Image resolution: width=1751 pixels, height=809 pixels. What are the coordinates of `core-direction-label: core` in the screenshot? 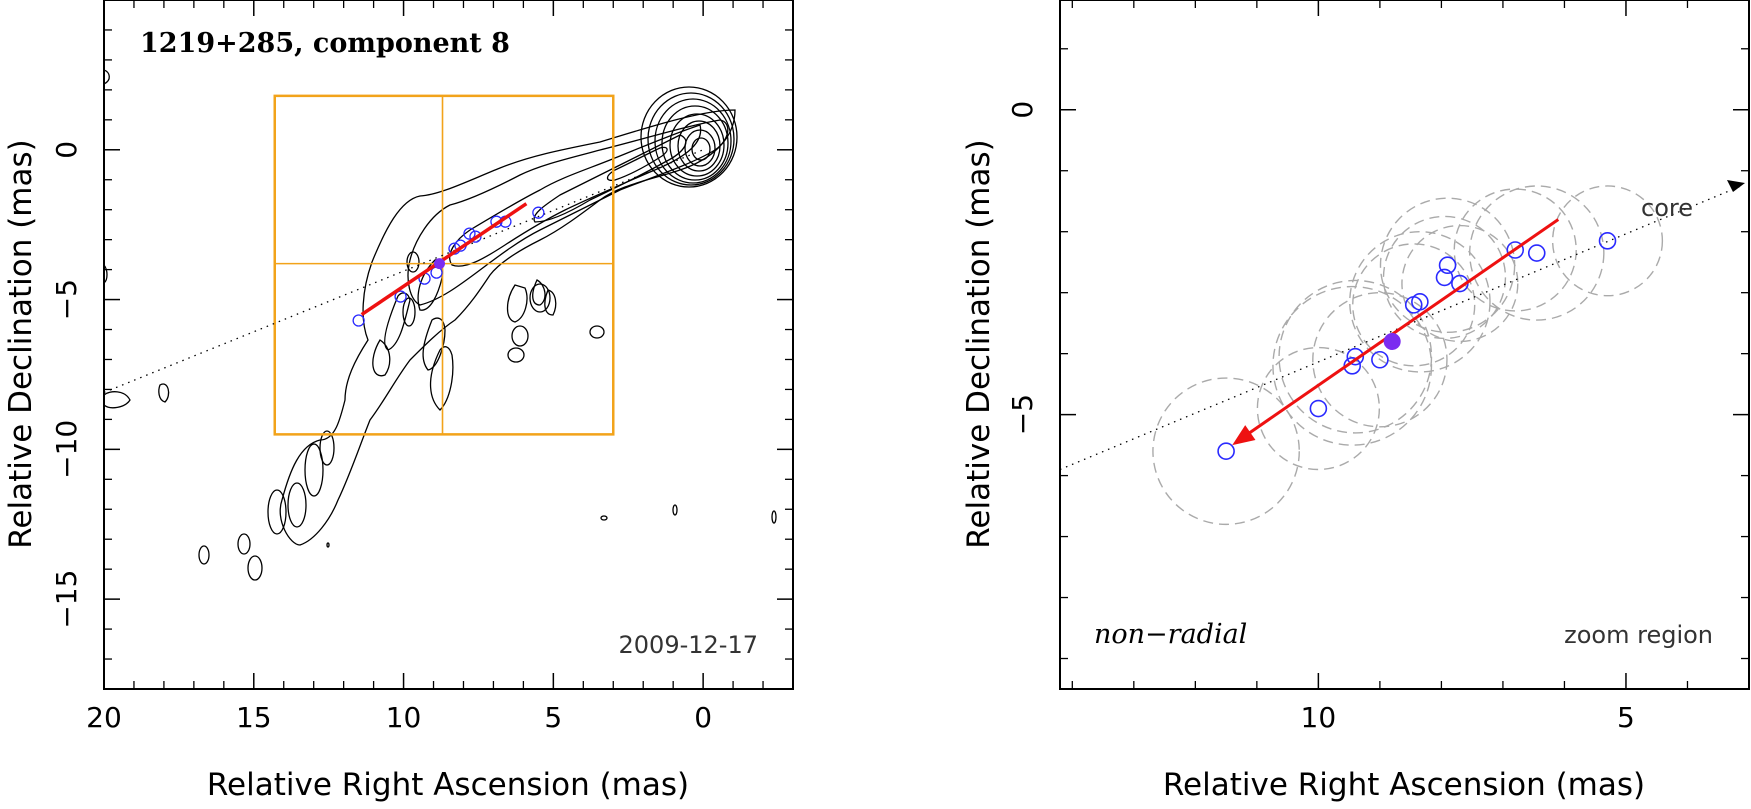 It's located at (1667, 208).